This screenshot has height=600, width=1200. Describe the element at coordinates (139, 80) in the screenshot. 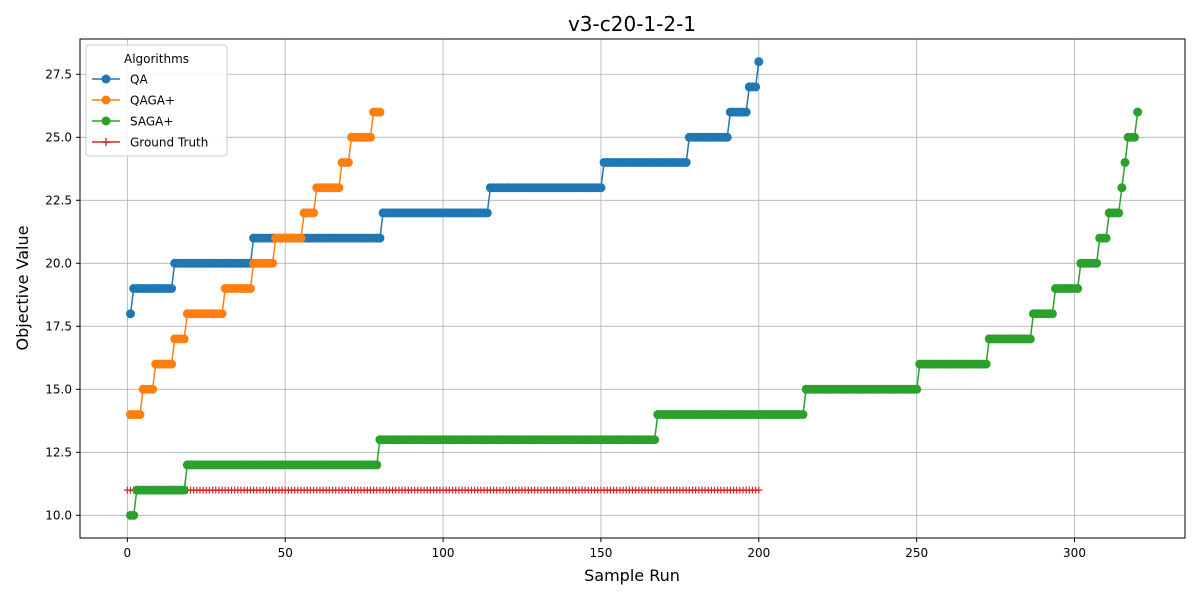

I see `legend-label: QA` at that location.